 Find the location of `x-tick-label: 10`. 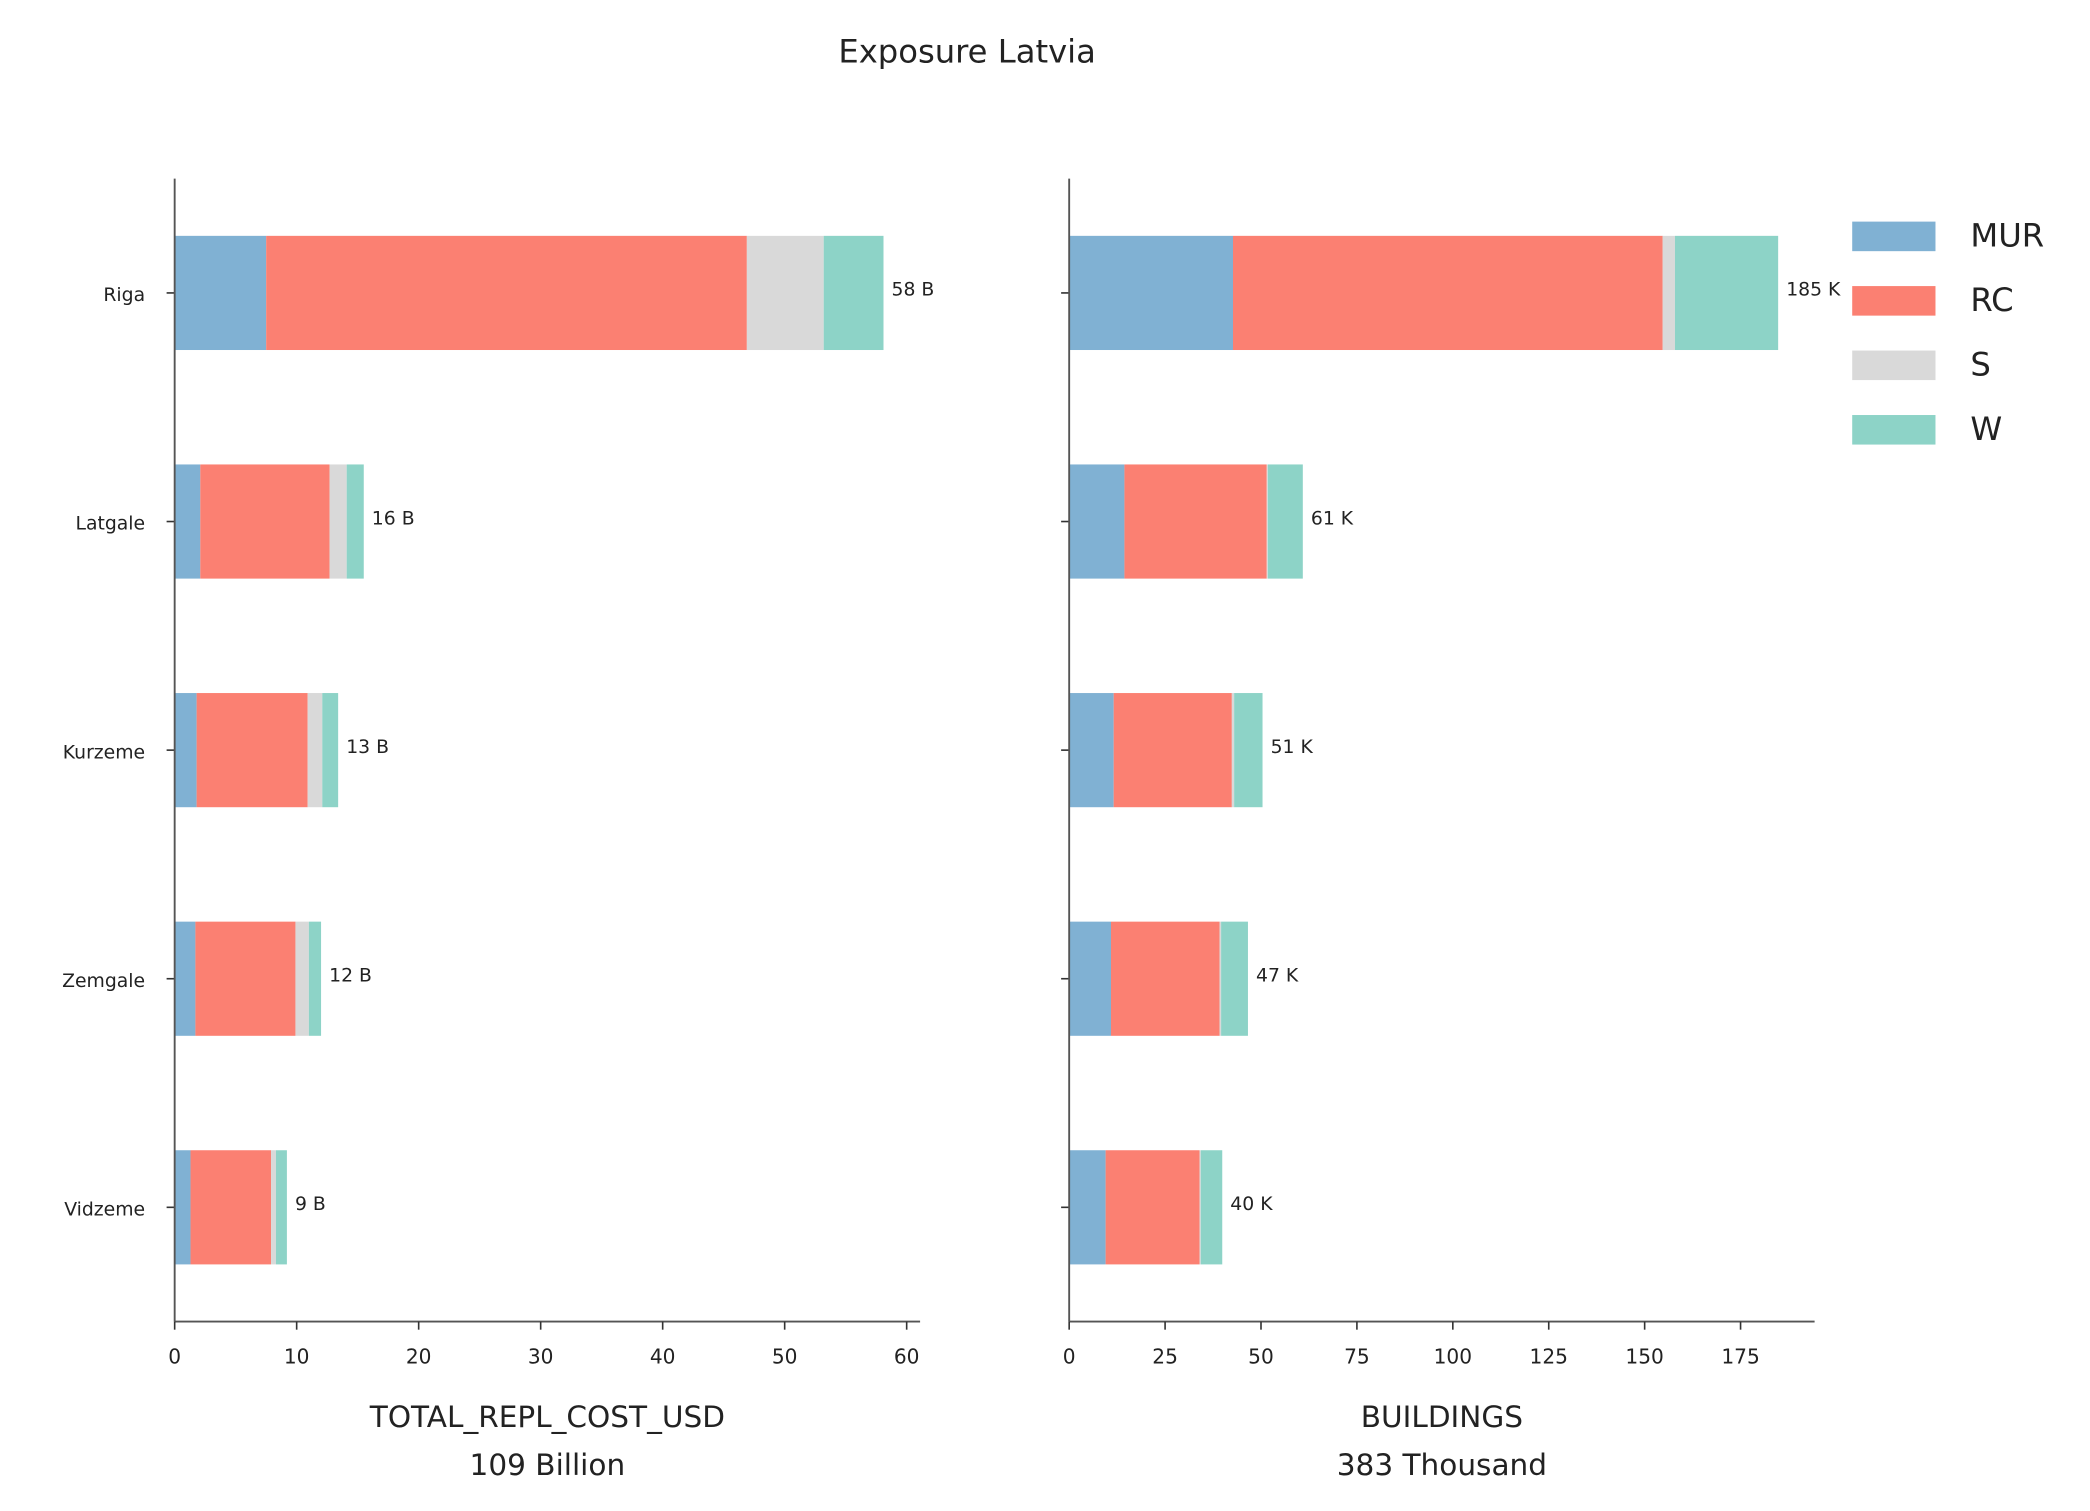

x-tick-label: 10 is located at coordinates (297, 1356).